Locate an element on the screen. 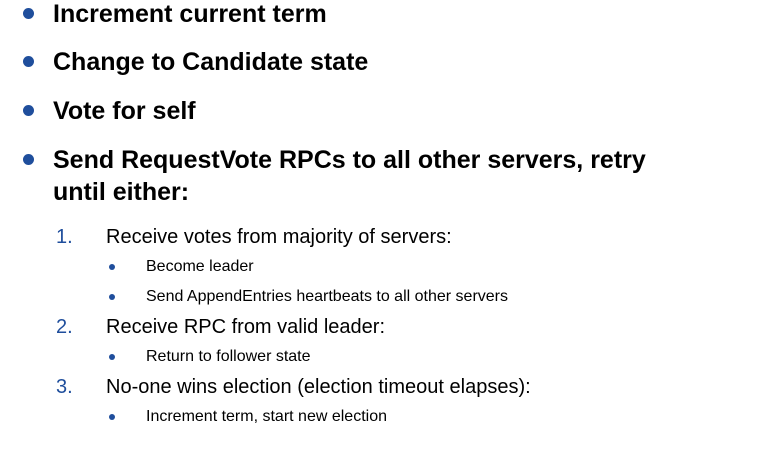  step-number: 2. is located at coordinates (64, 327).